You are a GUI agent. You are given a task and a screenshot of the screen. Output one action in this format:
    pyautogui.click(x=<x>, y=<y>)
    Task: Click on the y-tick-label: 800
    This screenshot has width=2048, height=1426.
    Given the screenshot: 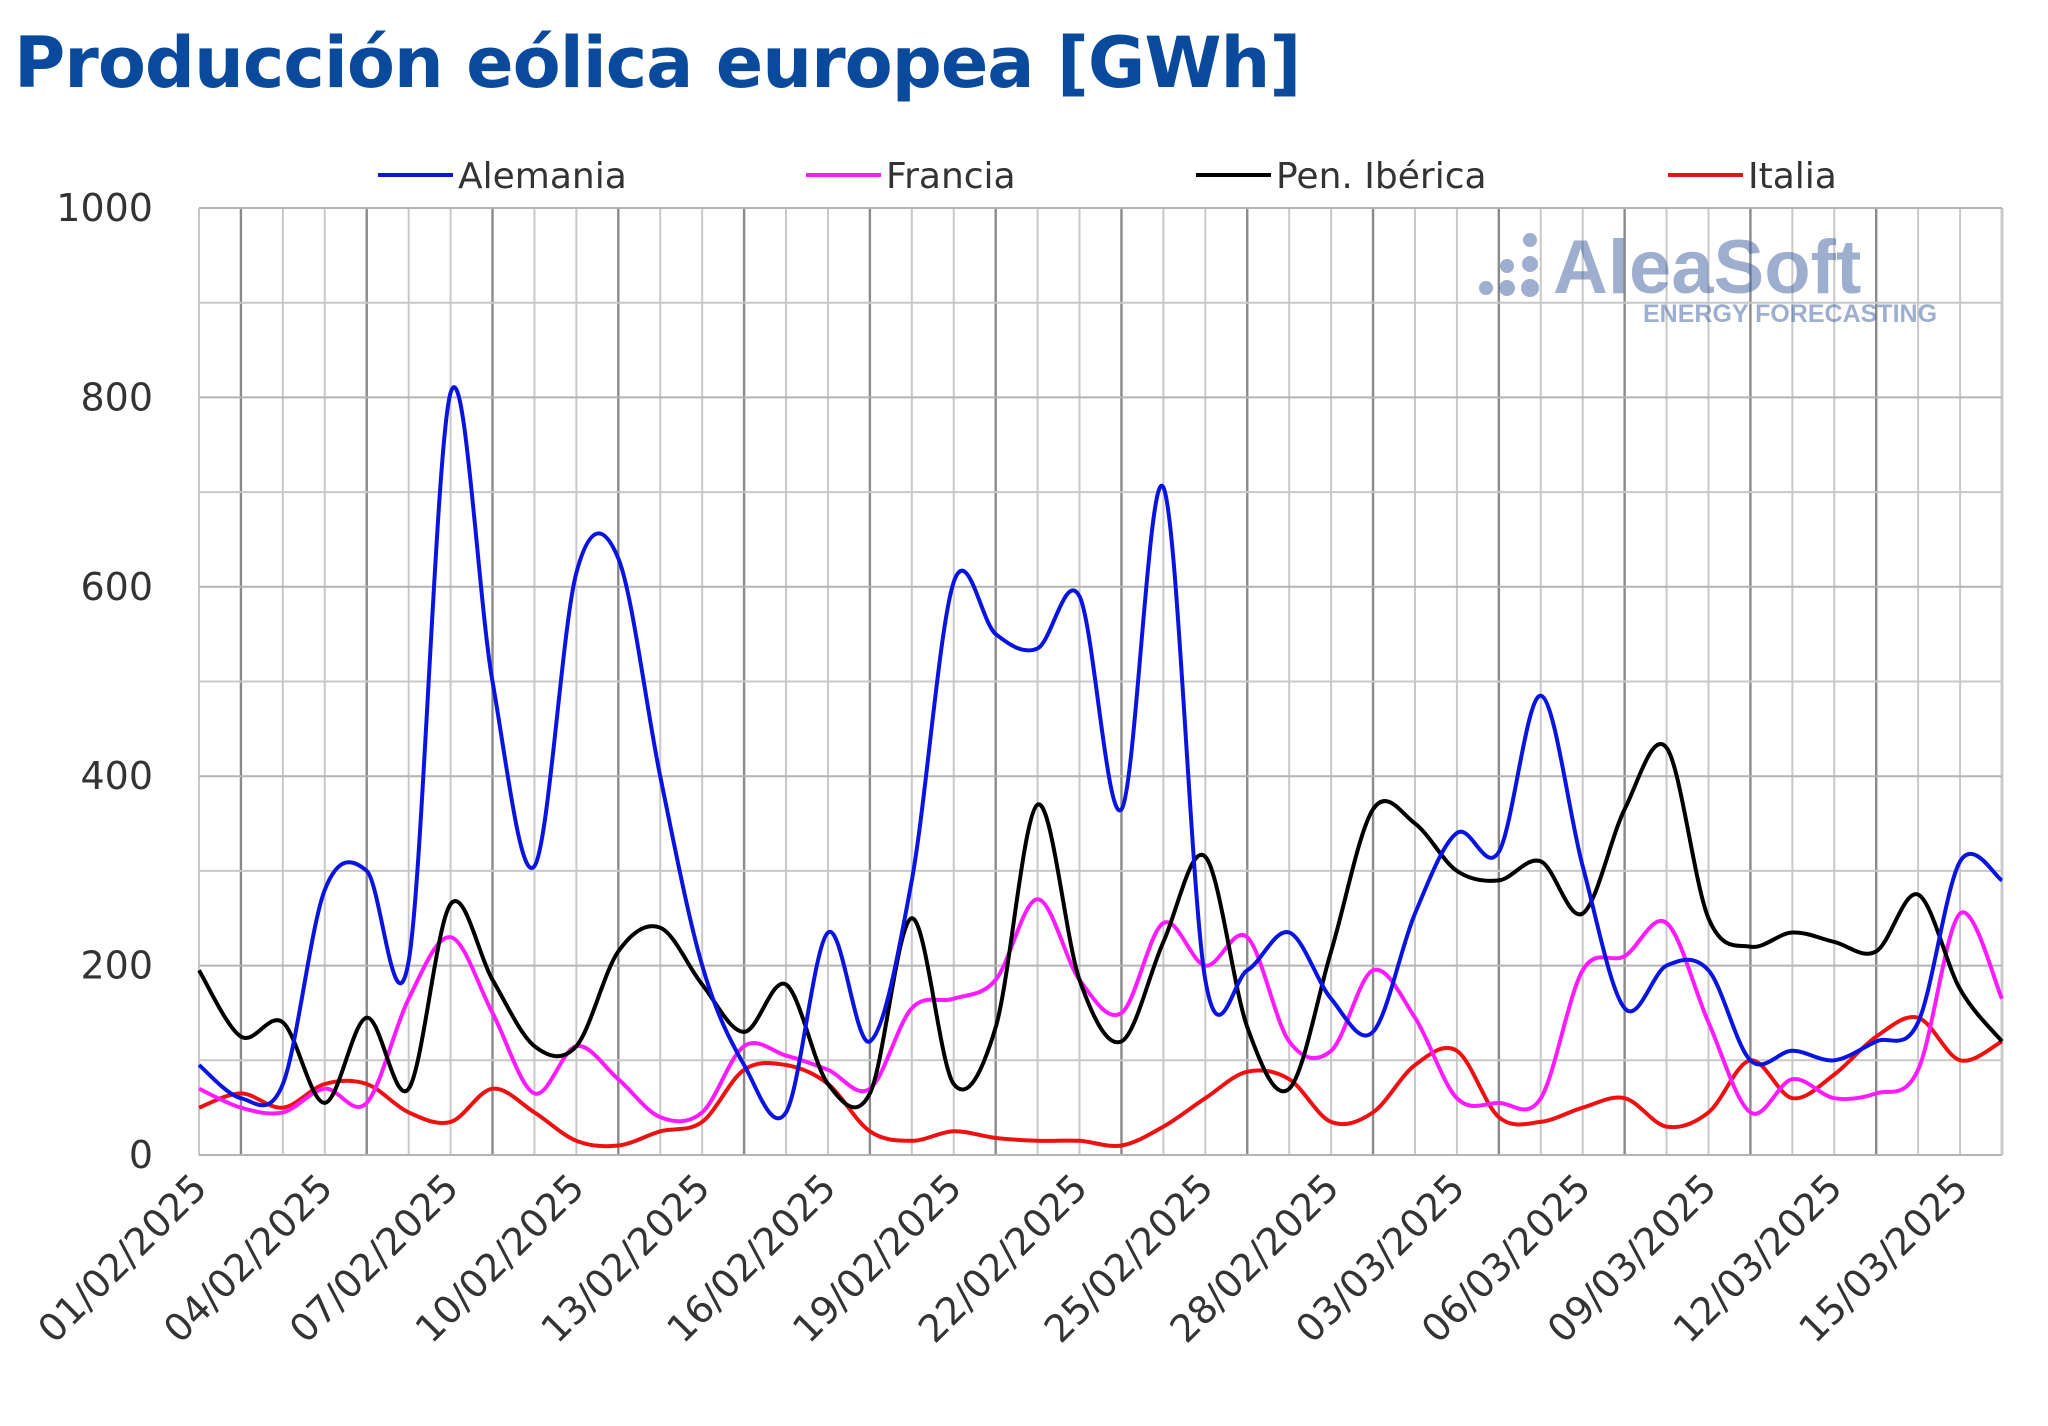 What is the action you would take?
    pyautogui.click(x=116, y=397)
    